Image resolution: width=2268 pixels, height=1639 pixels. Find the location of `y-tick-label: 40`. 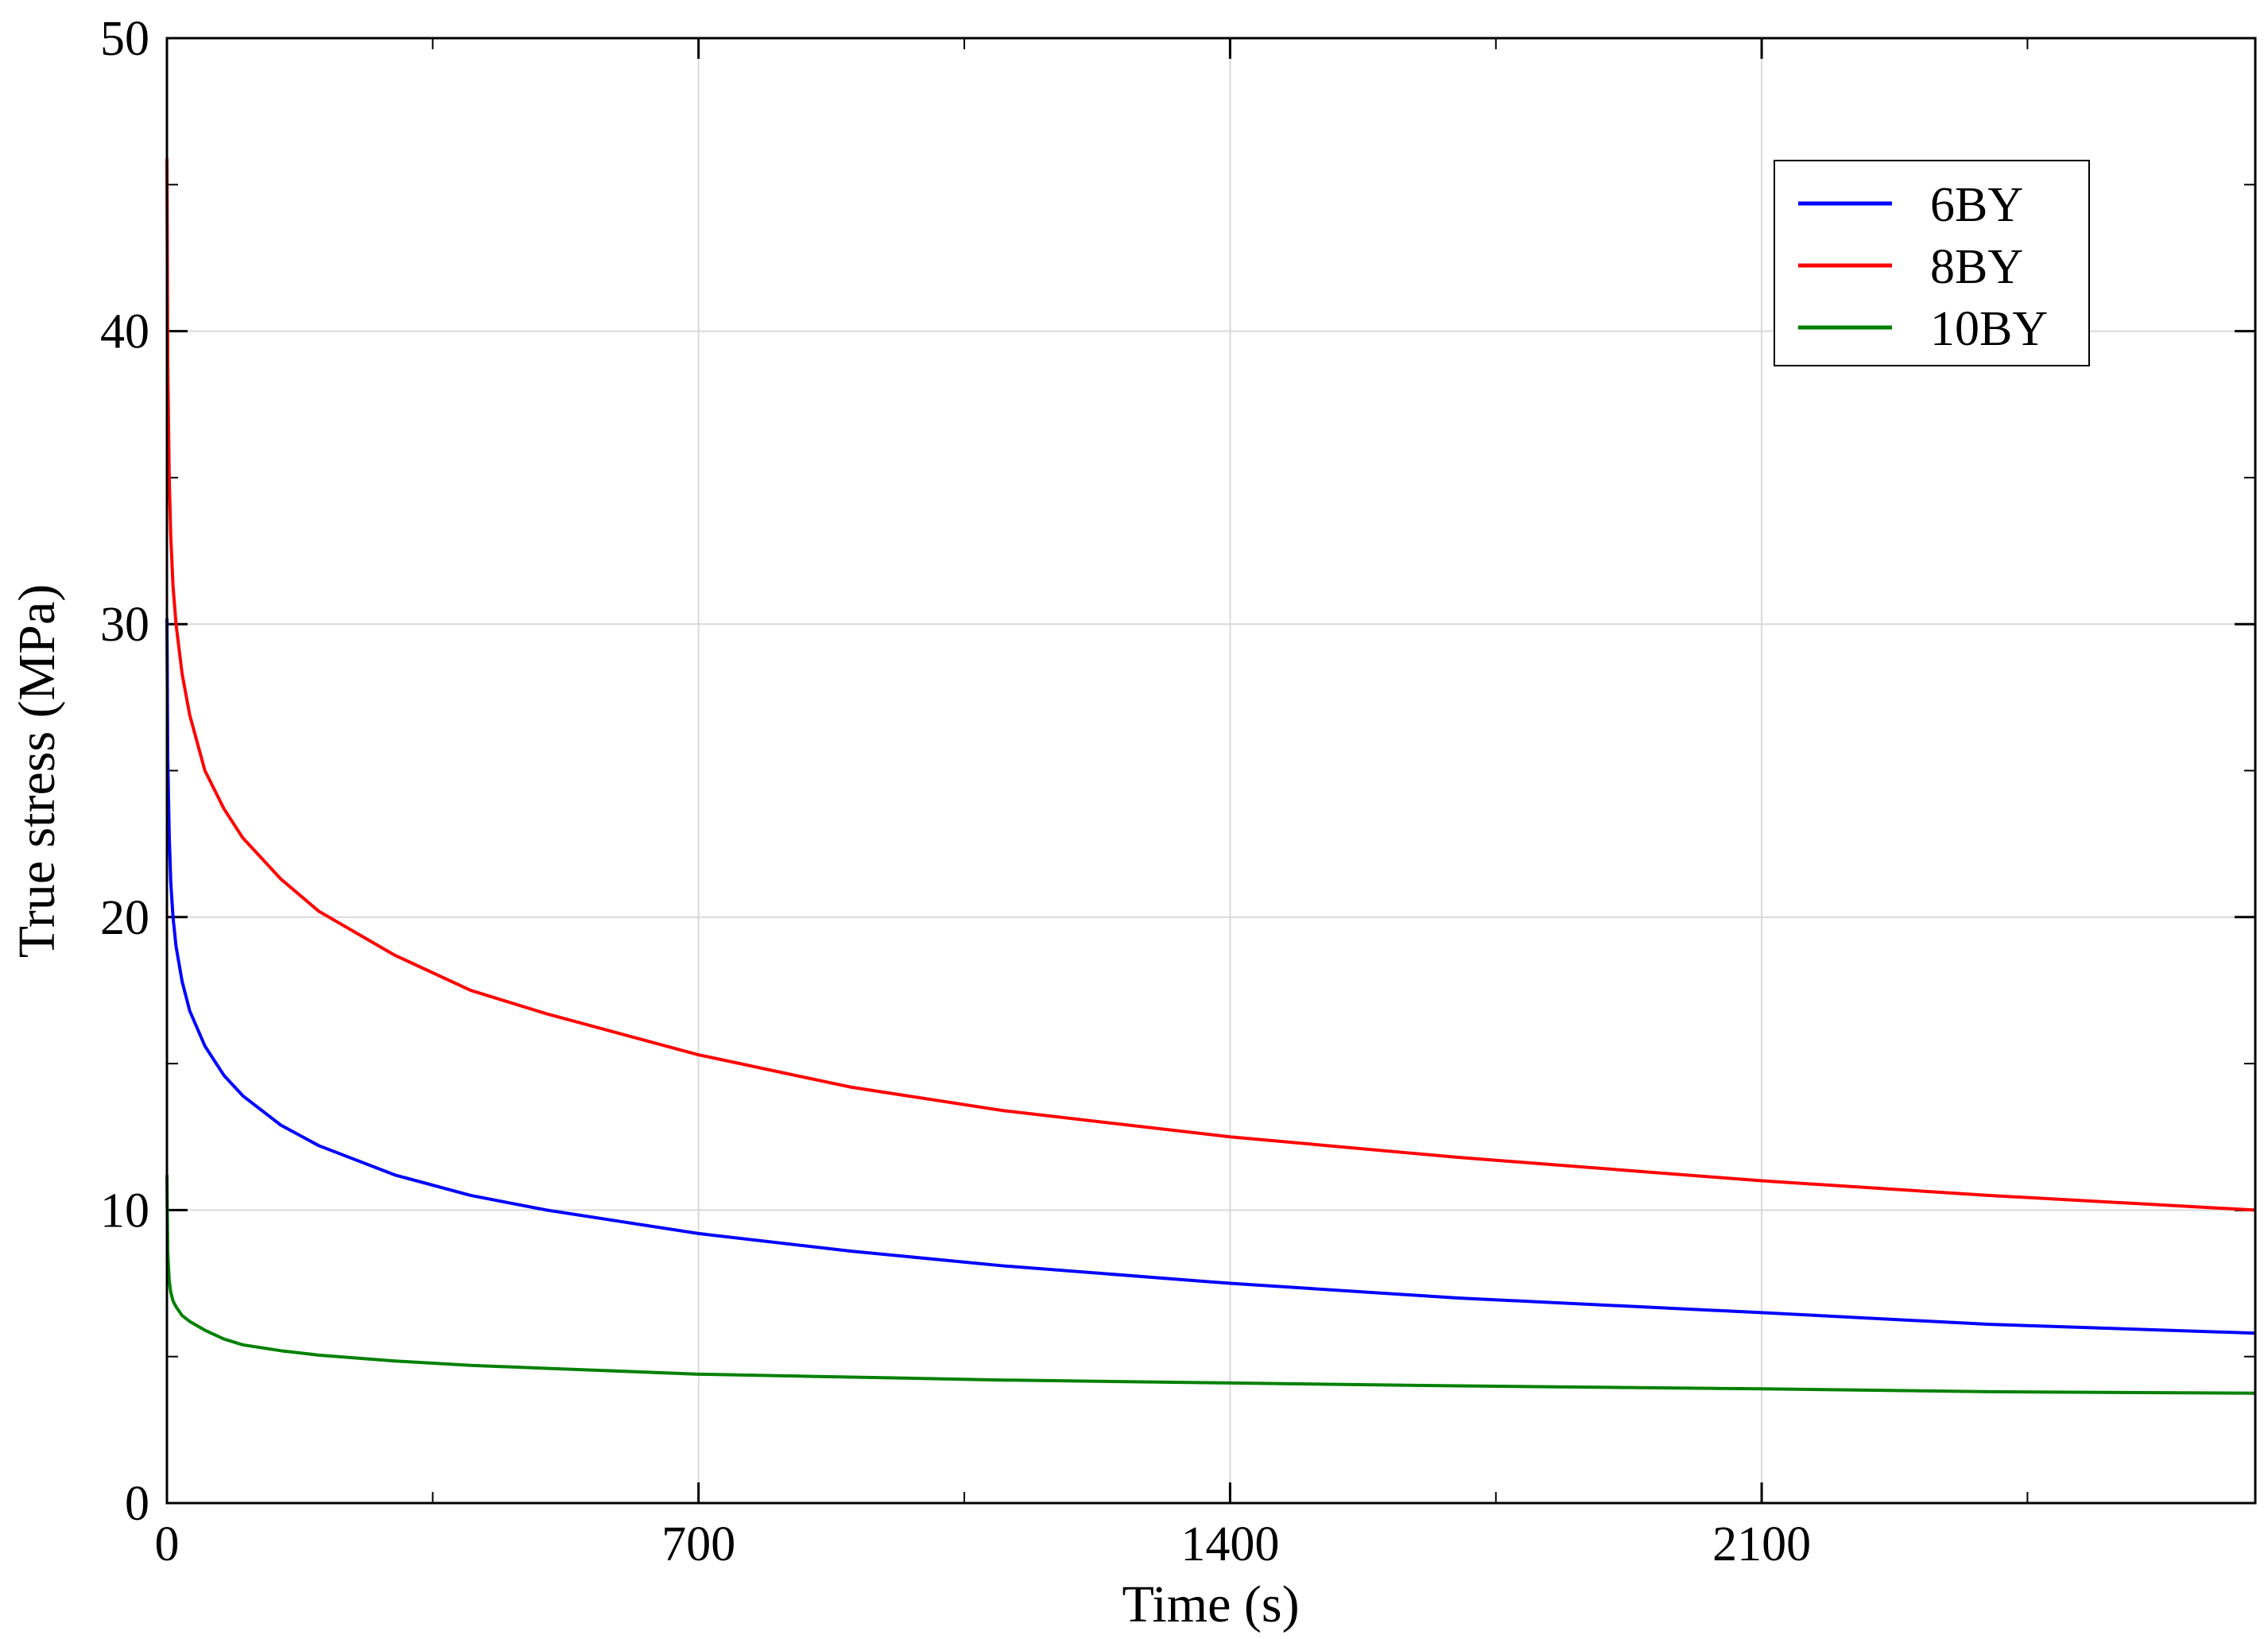

y-tick-label: 40 is located at coordinates (125, 332).